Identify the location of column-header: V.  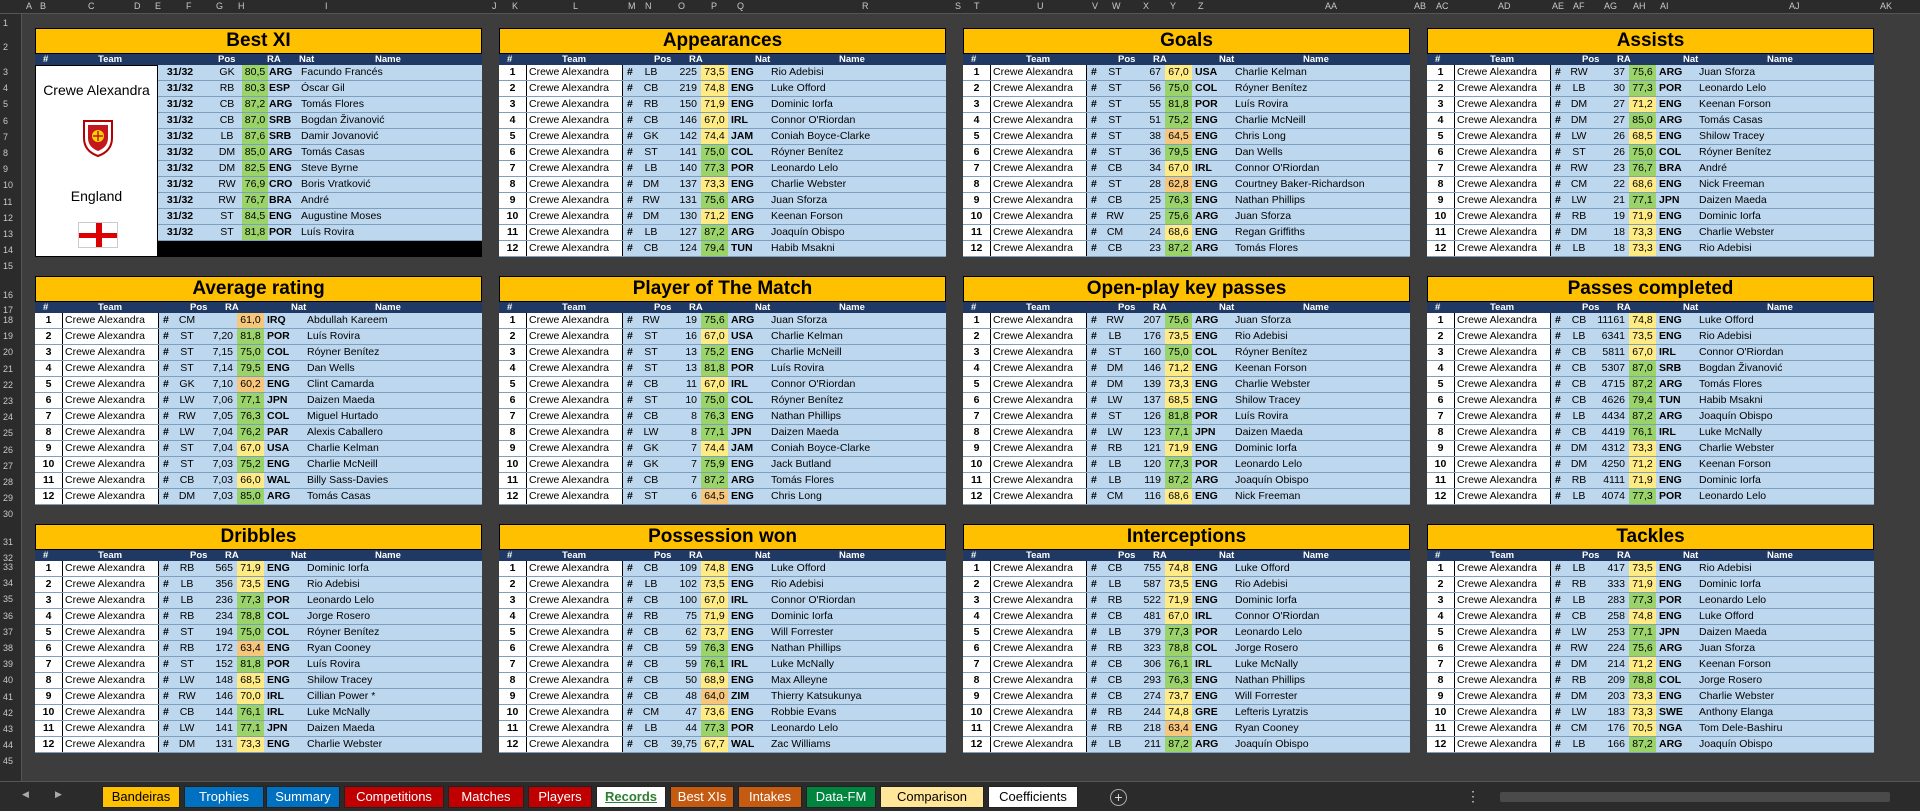
(1095, 6).